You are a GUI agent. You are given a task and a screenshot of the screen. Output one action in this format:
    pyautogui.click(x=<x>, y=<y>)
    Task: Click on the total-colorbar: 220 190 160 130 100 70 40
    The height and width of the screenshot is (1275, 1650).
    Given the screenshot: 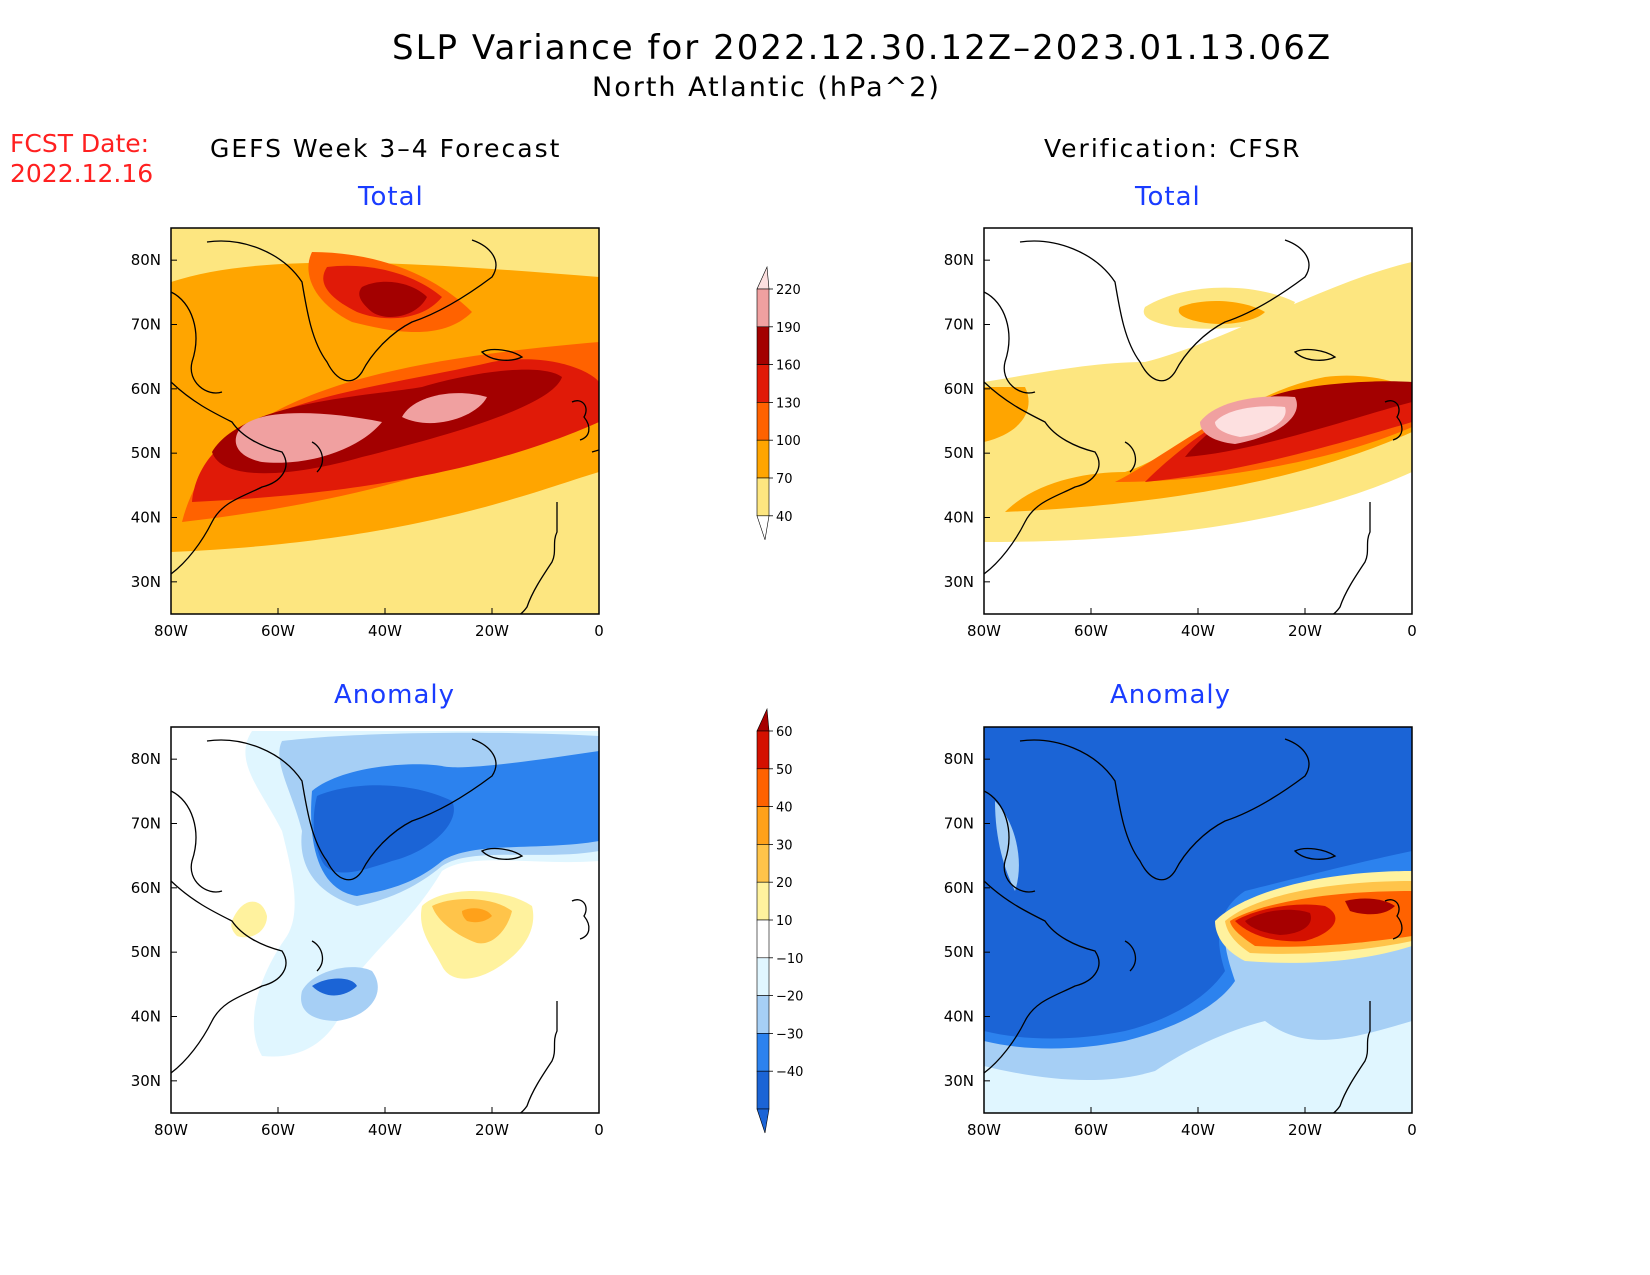 What is the action you would take?
    pyautogui.click(x=778, y=402)
    